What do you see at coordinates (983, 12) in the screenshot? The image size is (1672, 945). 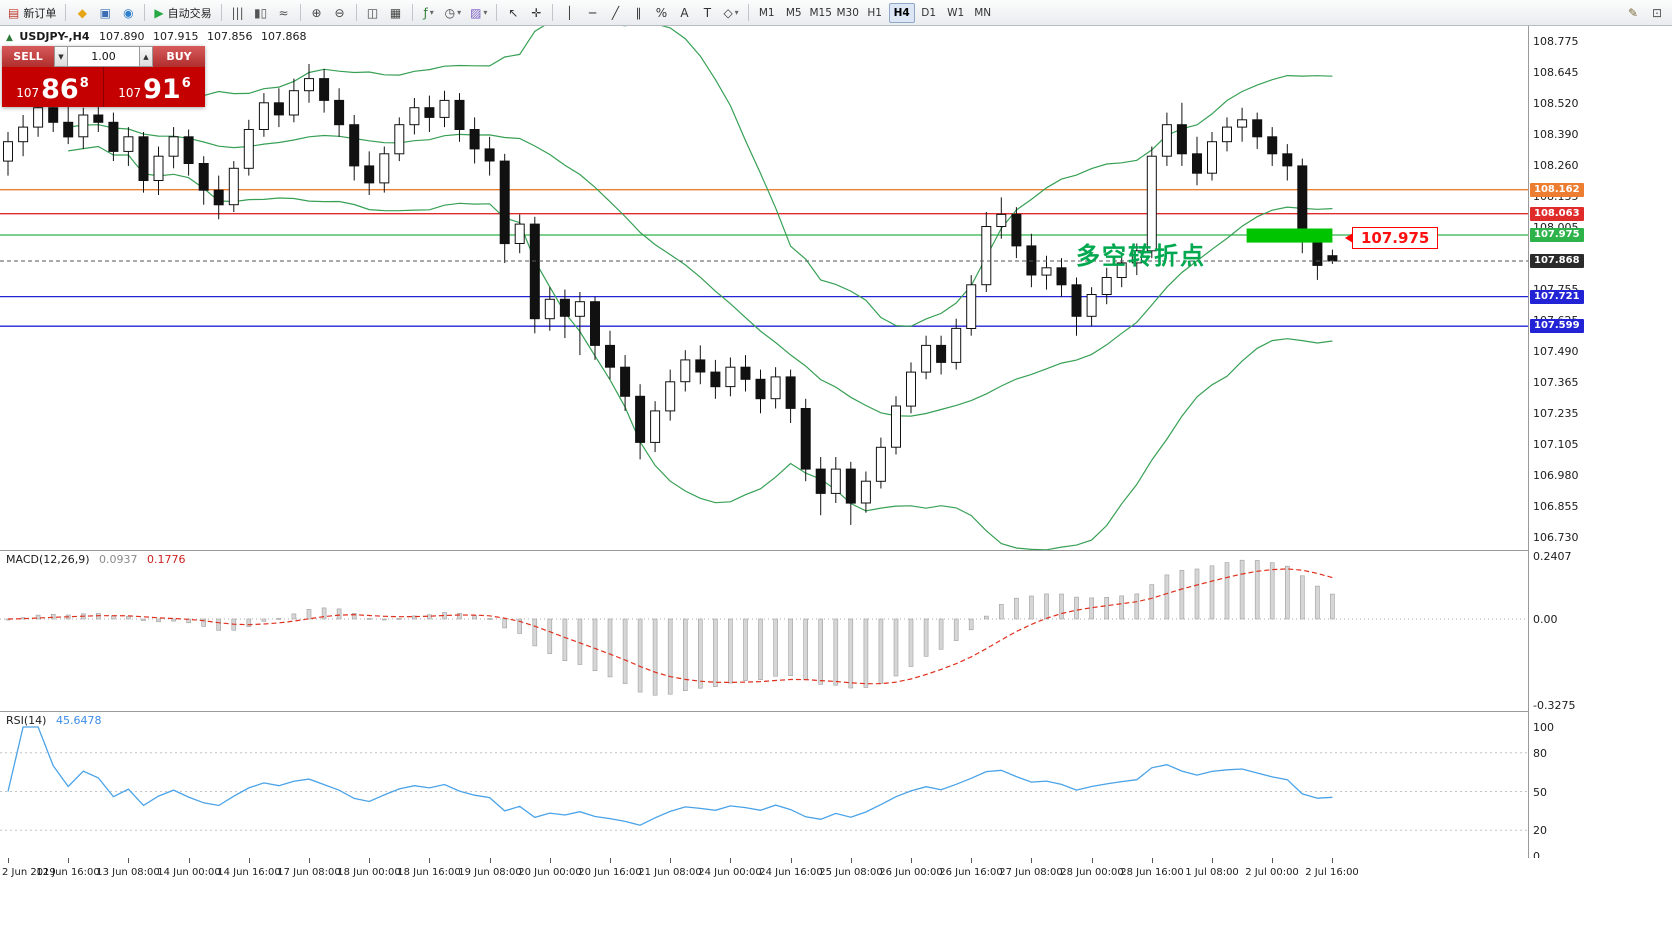 I see `timeframe-button-mn: MN` at bounding box center [983, 12].